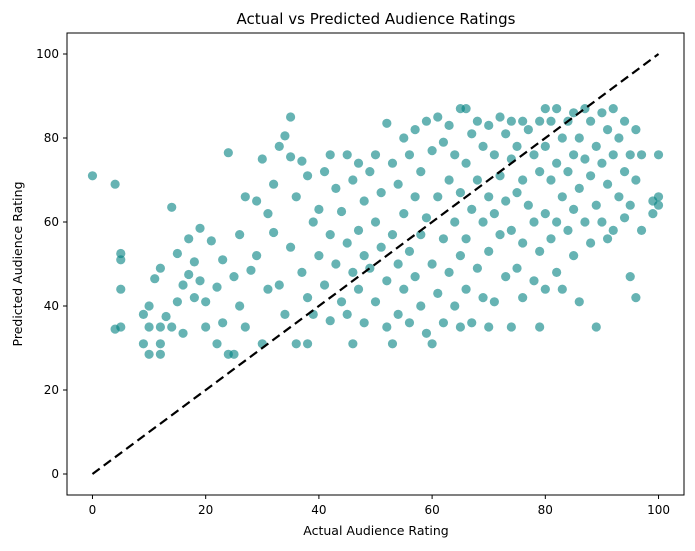 Image resolution: width=695 pixels, height=551 pixels. What do you see at coordinates (17, 264) in the screenshot?
I see `y-axis-label: Predicted Audience Rating` at bounding box center [17, 264].